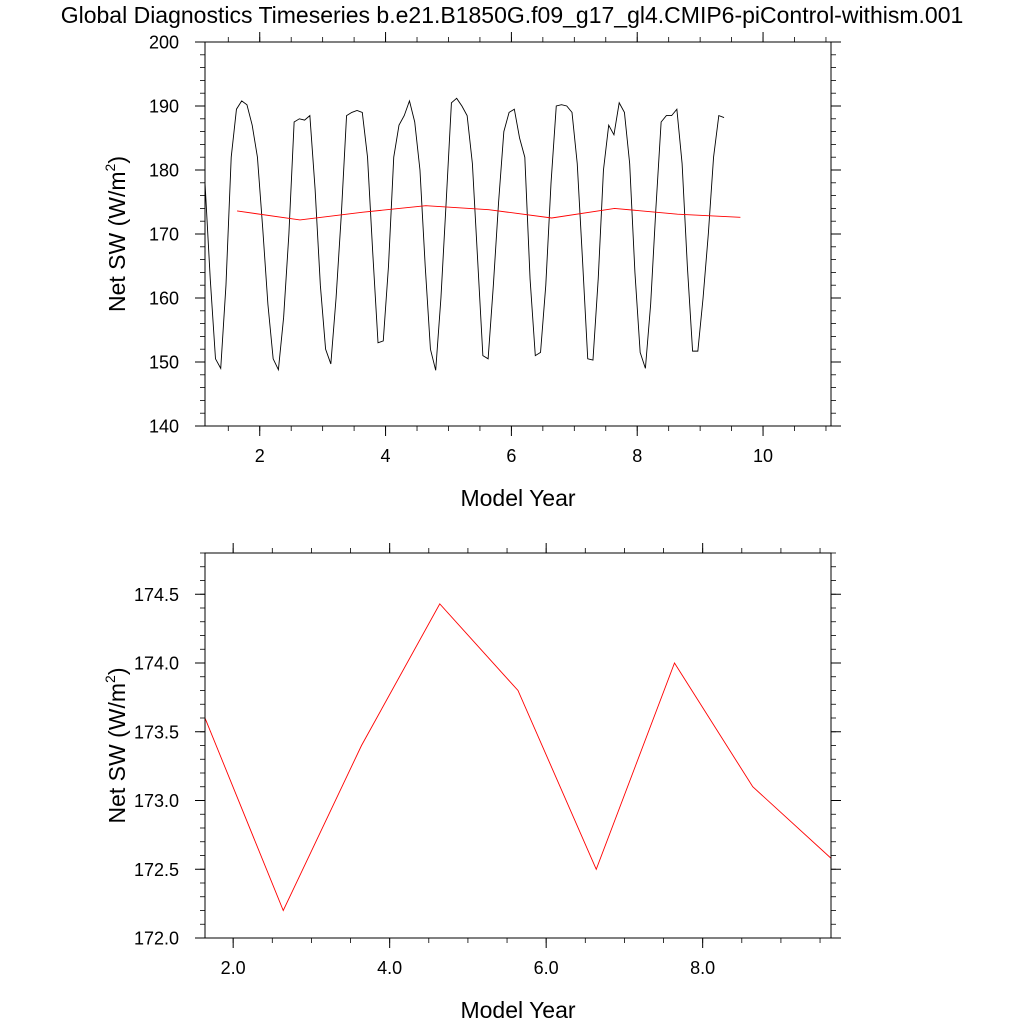 Image resolution: width=1024 pixels, height=1024 pixels. What do you see at coordinates (117, 753) in the screenshot?
I see `bottom-plot-y-axis-label-main: Net SW (W/m` at bounding box center [117, 753].